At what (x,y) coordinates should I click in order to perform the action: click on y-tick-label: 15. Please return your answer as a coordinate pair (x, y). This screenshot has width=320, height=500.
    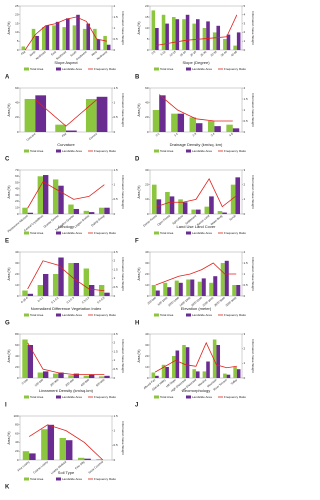
    Looking at the image, I should click on (147, 17).